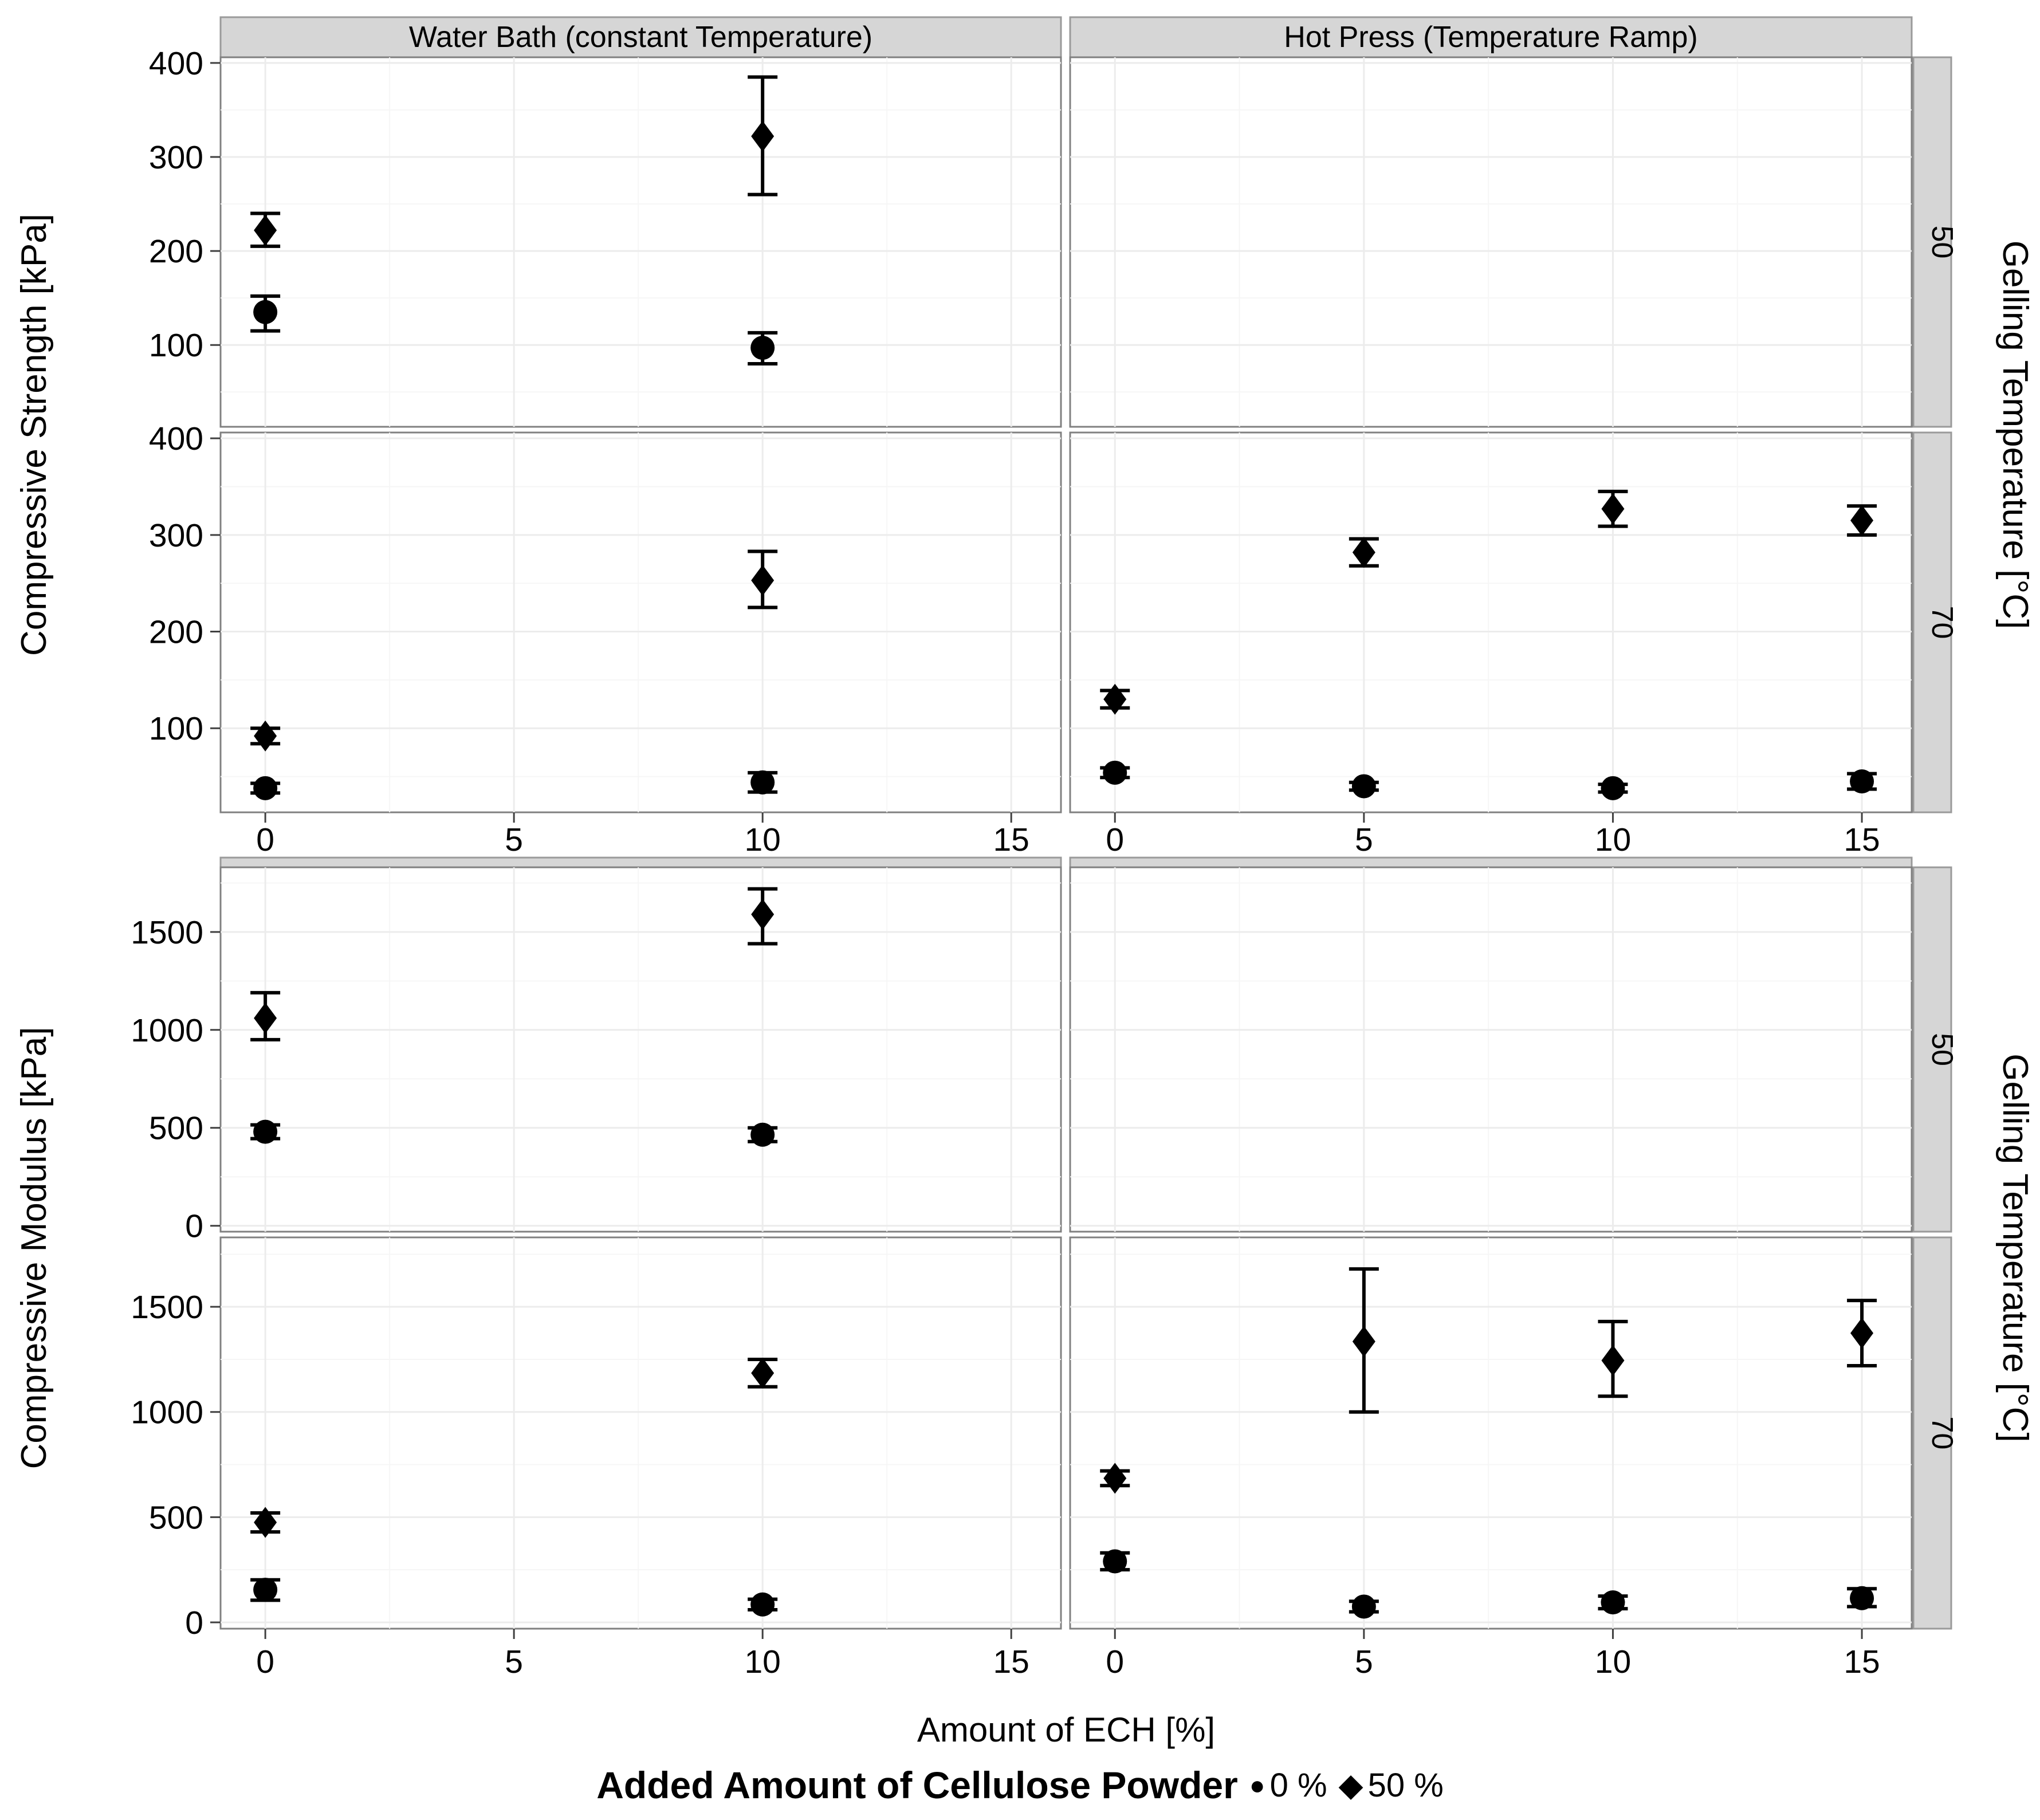 The image size is (2040, 1820). I want to click on panel-r1c0: 100 200 300 400 0 5 10 15, so click(605, 639).